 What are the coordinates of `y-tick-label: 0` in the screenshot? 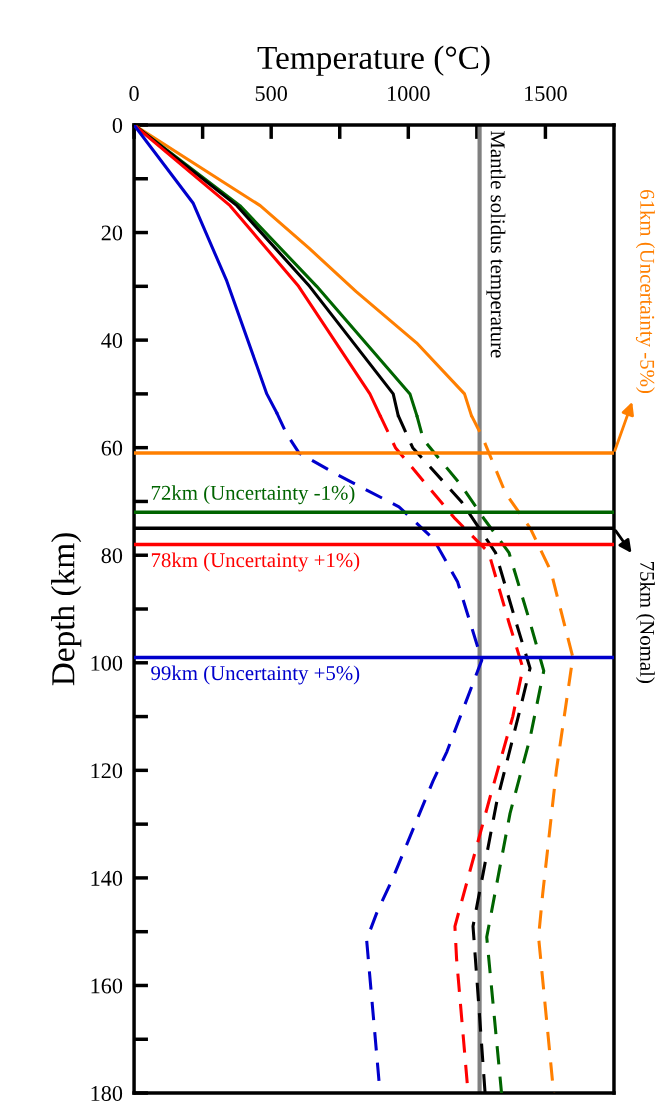 It's located at (117, 125).